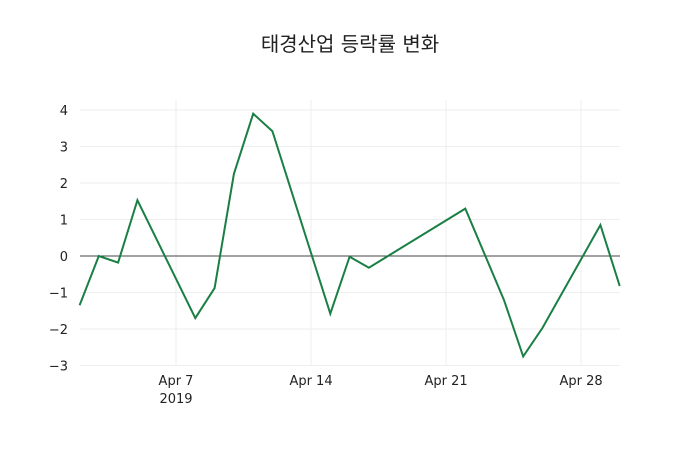  I want to click on x-tick-label: Apr 14, so click(310, 381).